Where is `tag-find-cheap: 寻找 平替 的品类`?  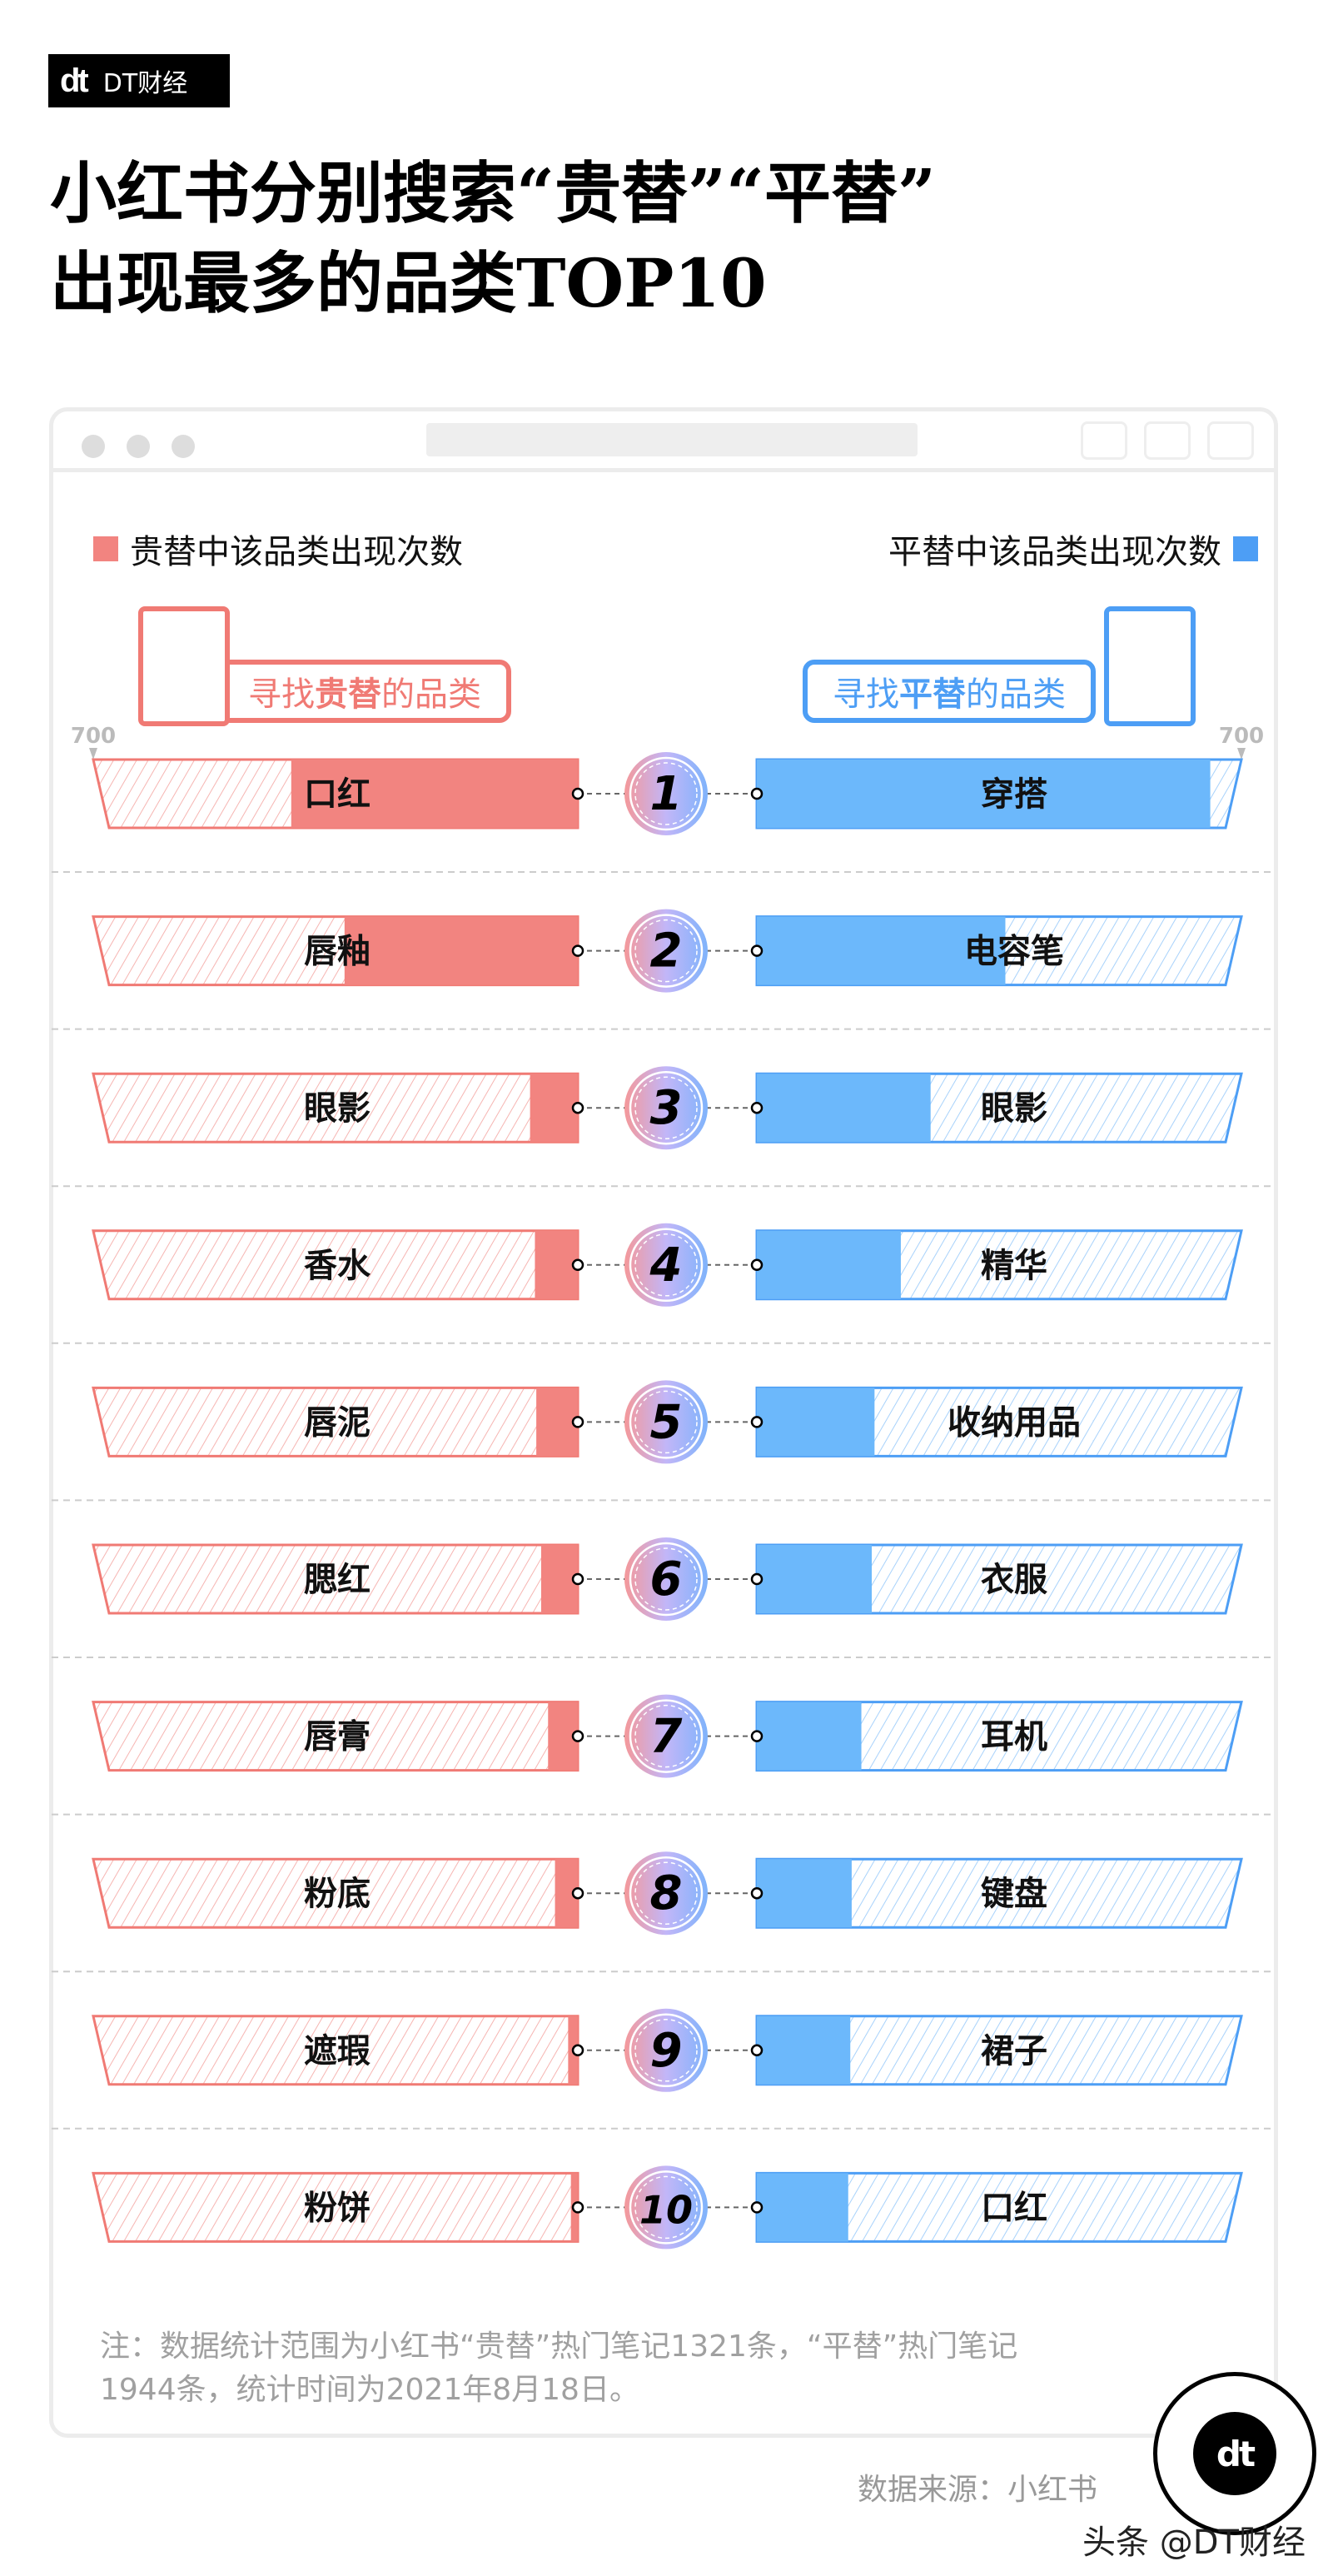 tag-find-cheap: 寻找 平替 的品类 is located at coordinates (949, 691).